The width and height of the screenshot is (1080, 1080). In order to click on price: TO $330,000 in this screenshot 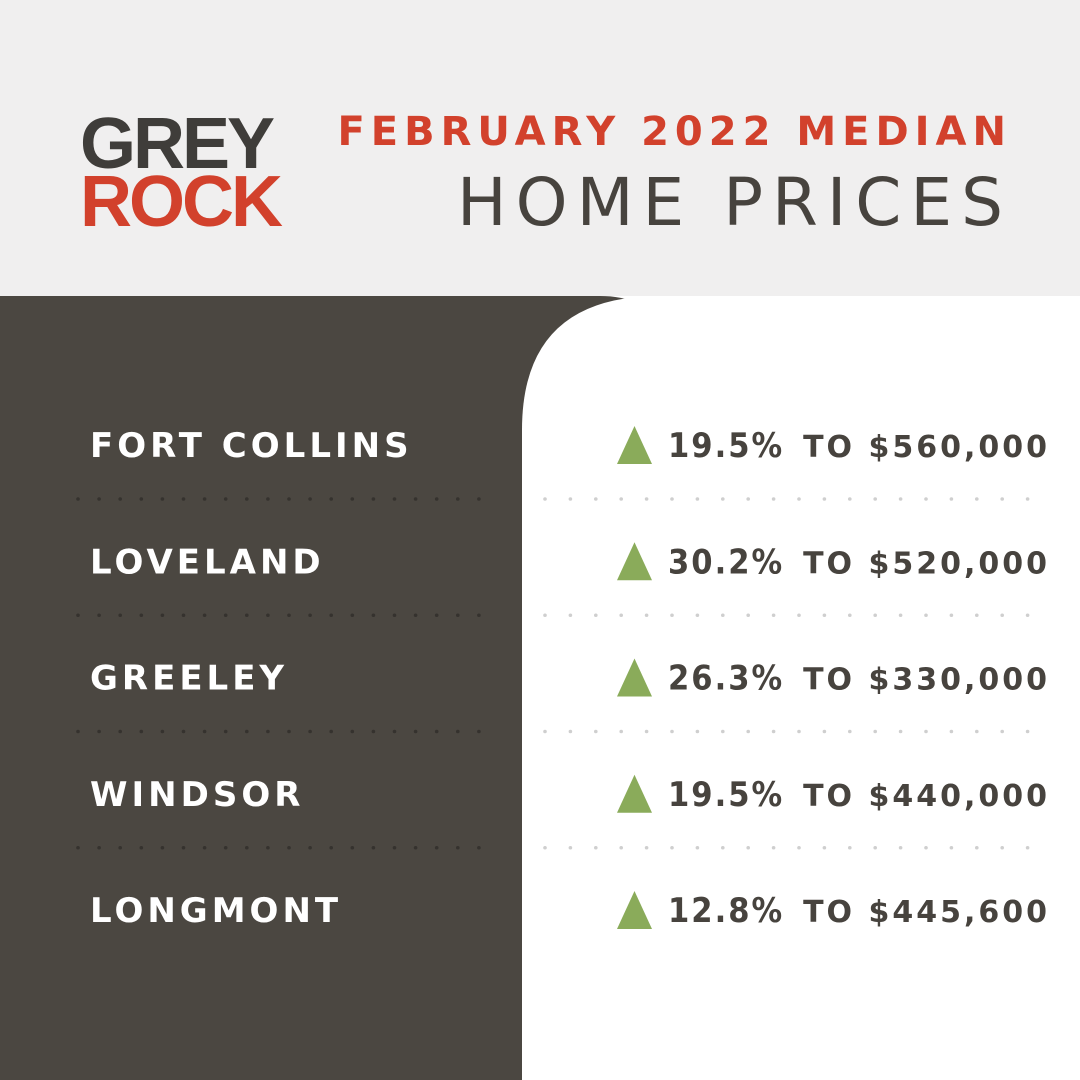, I will do `click(926, 680)`.